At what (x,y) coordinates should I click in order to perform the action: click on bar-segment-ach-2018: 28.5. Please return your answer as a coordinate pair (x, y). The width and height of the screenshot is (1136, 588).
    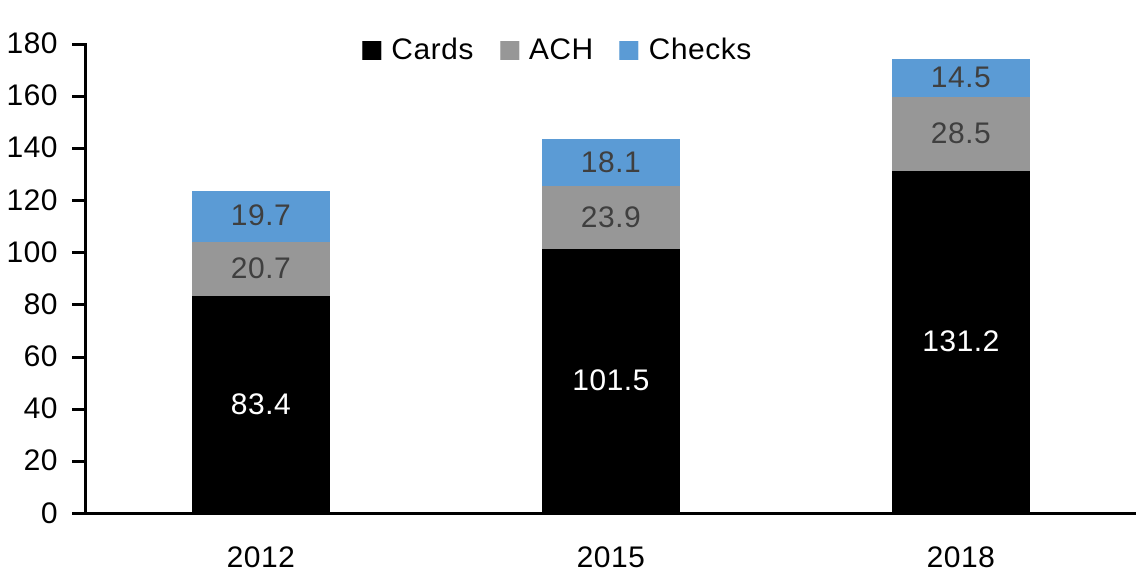
    Looking at the image, I should click on (961, 134).